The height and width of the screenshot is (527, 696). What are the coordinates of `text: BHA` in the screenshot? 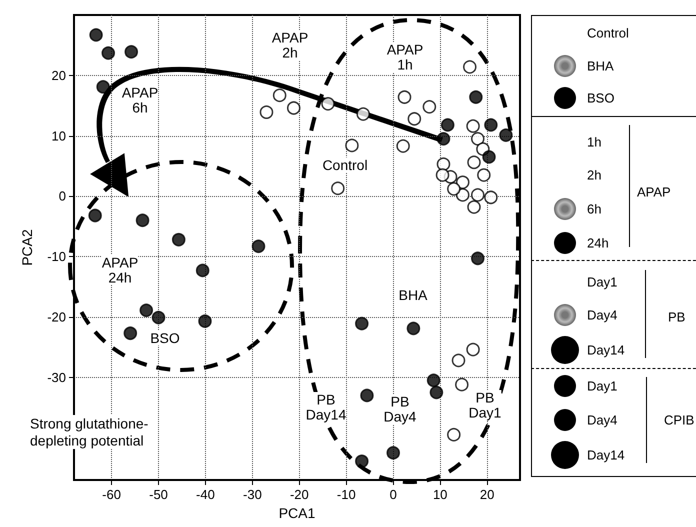 It's located at (600, 66).